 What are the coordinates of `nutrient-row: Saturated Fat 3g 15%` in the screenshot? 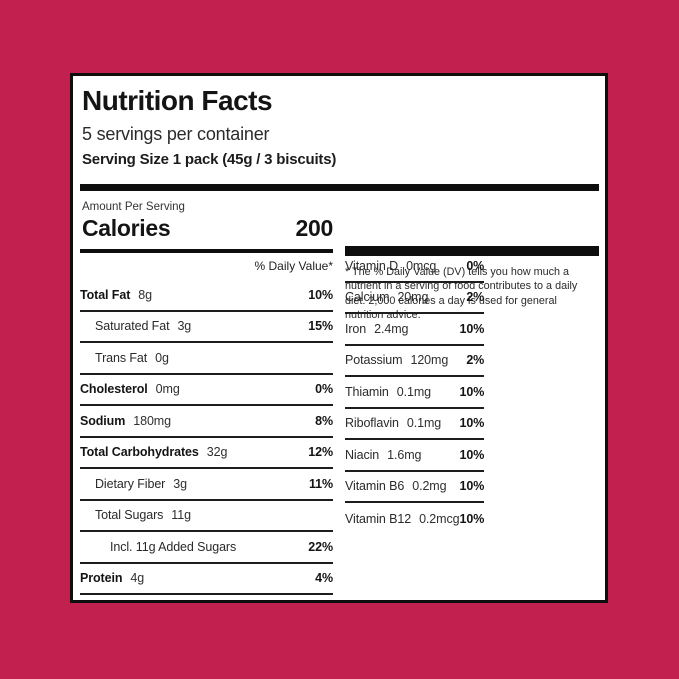 It's located at (206, 327).